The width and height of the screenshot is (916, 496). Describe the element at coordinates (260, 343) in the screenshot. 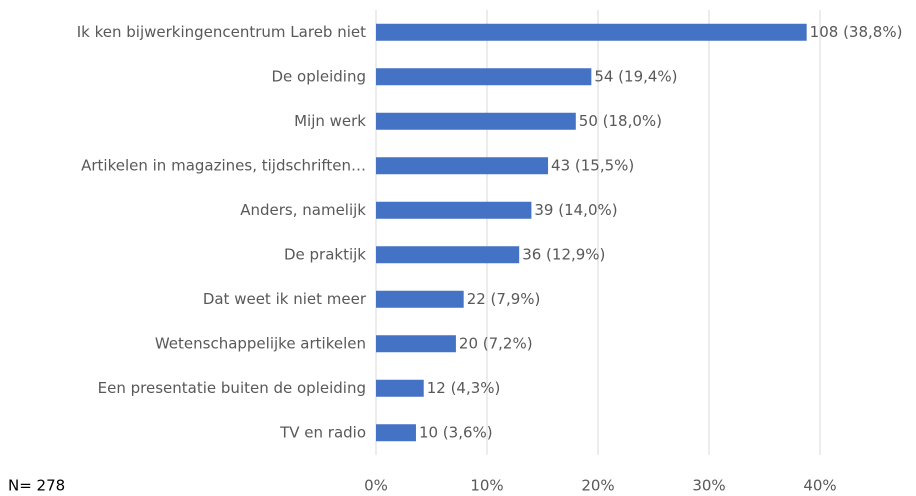

I see `y-tick-label: Wetenschappelijke artikelen` at that location.